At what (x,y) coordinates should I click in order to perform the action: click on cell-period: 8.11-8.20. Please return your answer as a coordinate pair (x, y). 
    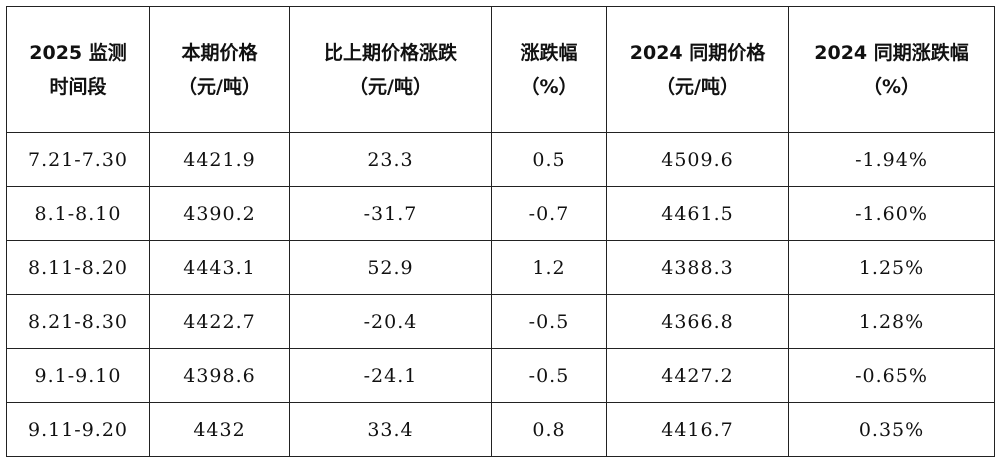
    Looking at the image, I should click on (78, 267).